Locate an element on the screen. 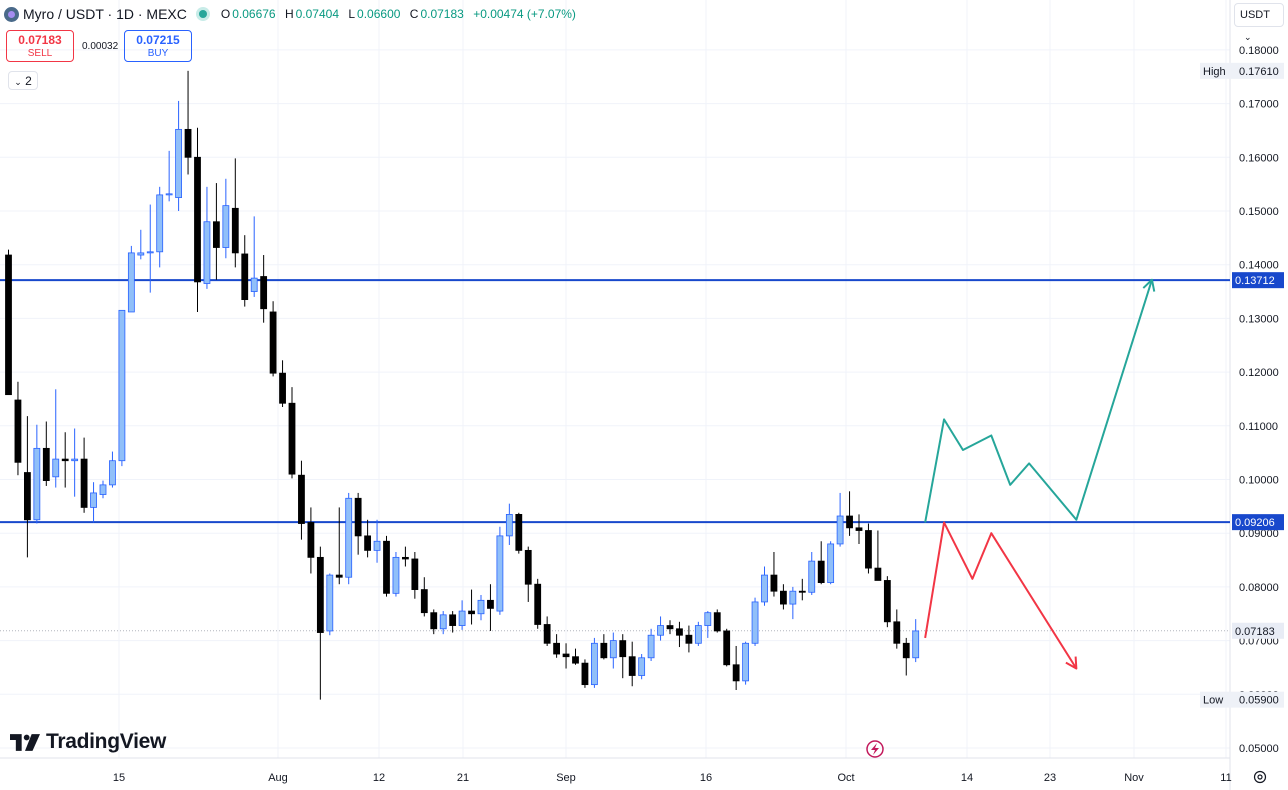  sell-button: 0.07183 SELL is located at coordinates (40, 46).